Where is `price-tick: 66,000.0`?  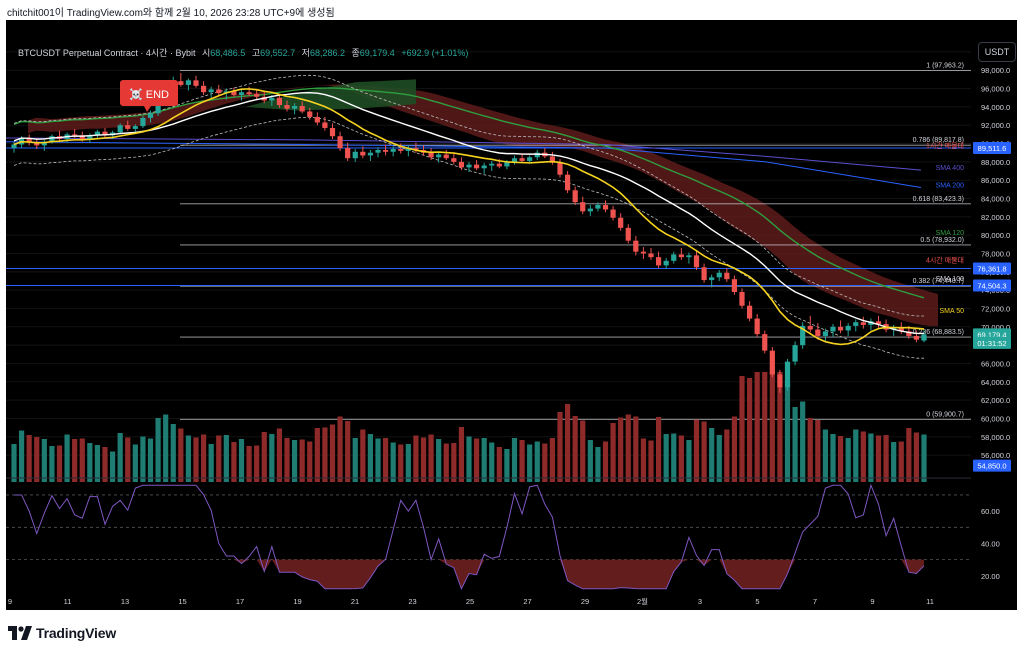
price-tick: 66,000.0 is located at coordinates (995, 363).